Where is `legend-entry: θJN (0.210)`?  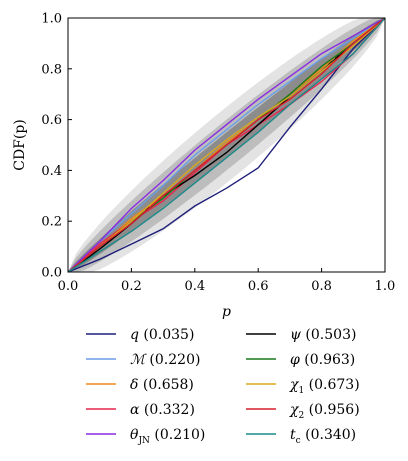 legend-entry: θJN (0.210) is located at coordinates (167, 436).